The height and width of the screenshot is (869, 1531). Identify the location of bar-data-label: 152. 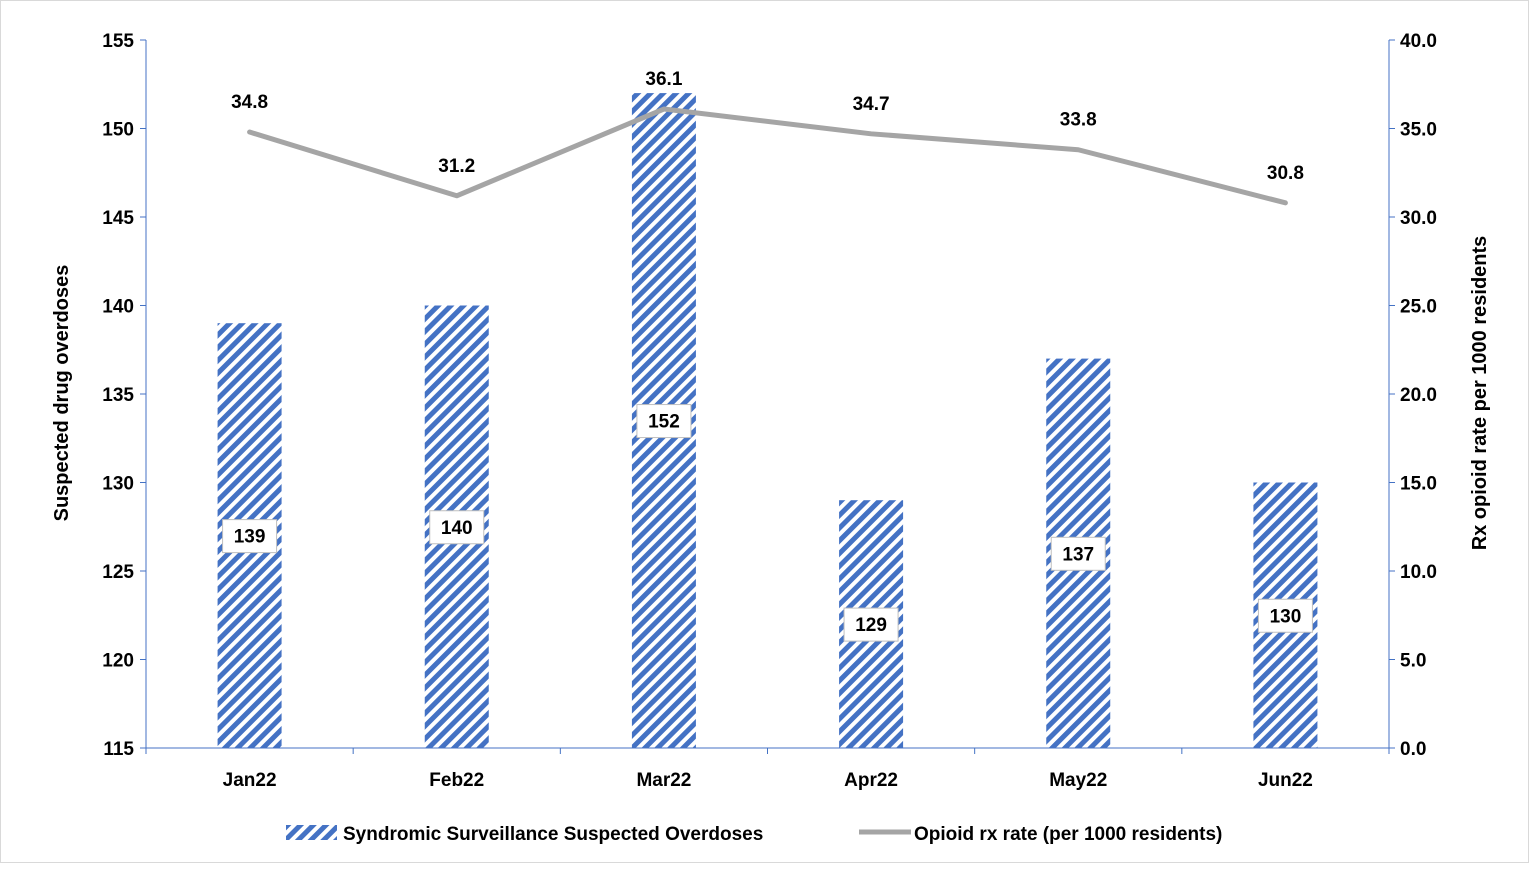
(664, 421).